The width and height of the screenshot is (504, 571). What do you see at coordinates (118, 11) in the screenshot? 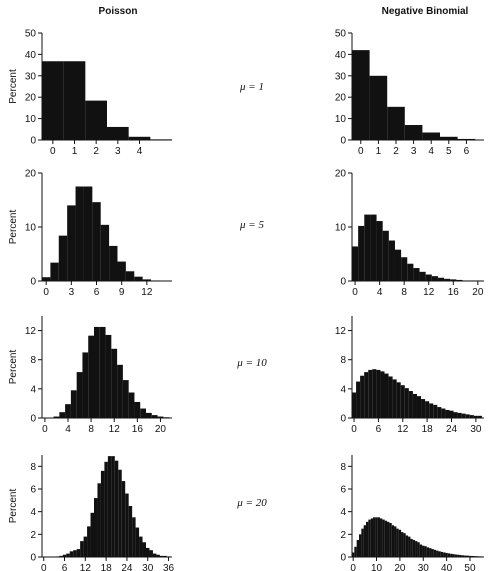
I see `poisson-column-title: Poisson` at bounding box center [118, 11].